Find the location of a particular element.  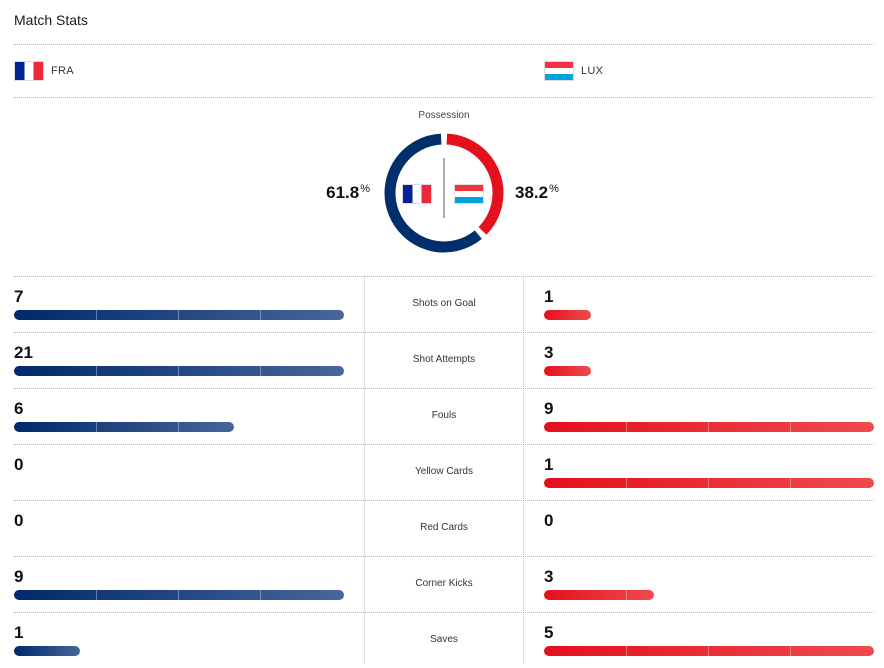

away-possession-arc is located at coordinates (475, 184).